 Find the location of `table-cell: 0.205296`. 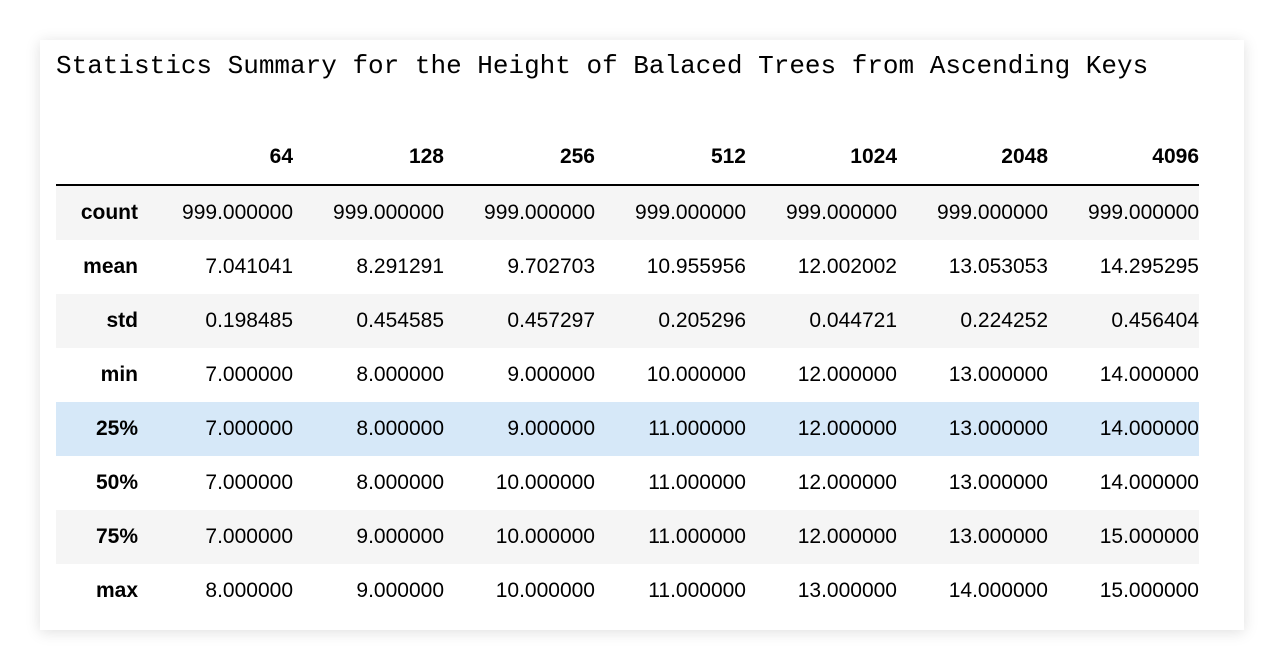

table-cell: 0.205296 is located at coordinates (702, 320).